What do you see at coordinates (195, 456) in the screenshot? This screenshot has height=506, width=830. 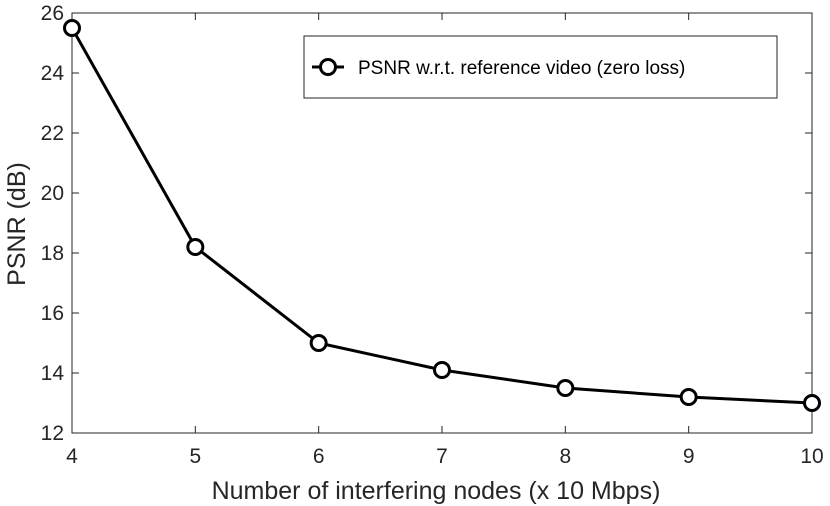 I see `x-tick-label: 5` at bounding box center [195, 456].